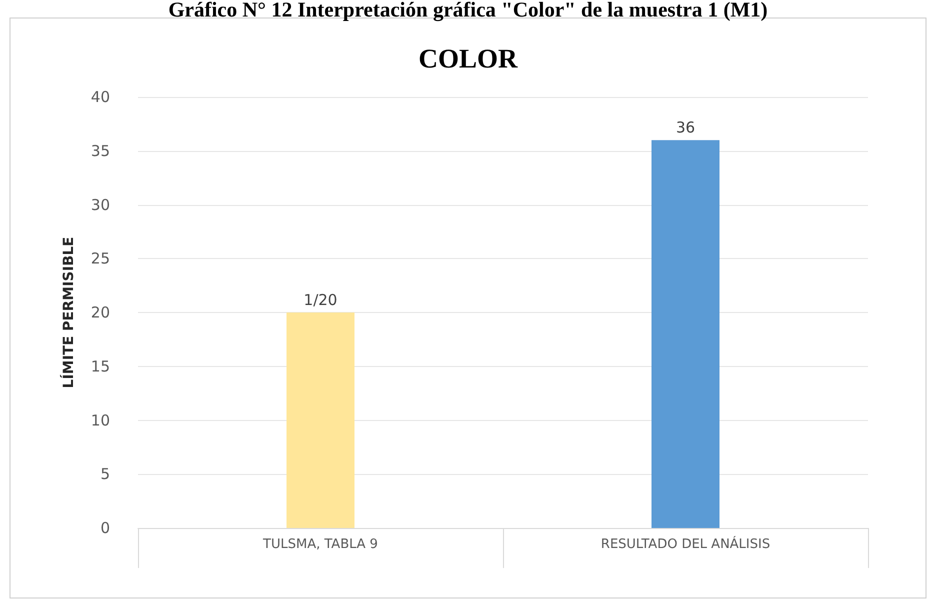 The image size is (936, 601). Describe the element at coordinates (685, 543) in the screenshot. I see `x-tick-label: RESULTADO DEL ANÁLISIS` at that location.